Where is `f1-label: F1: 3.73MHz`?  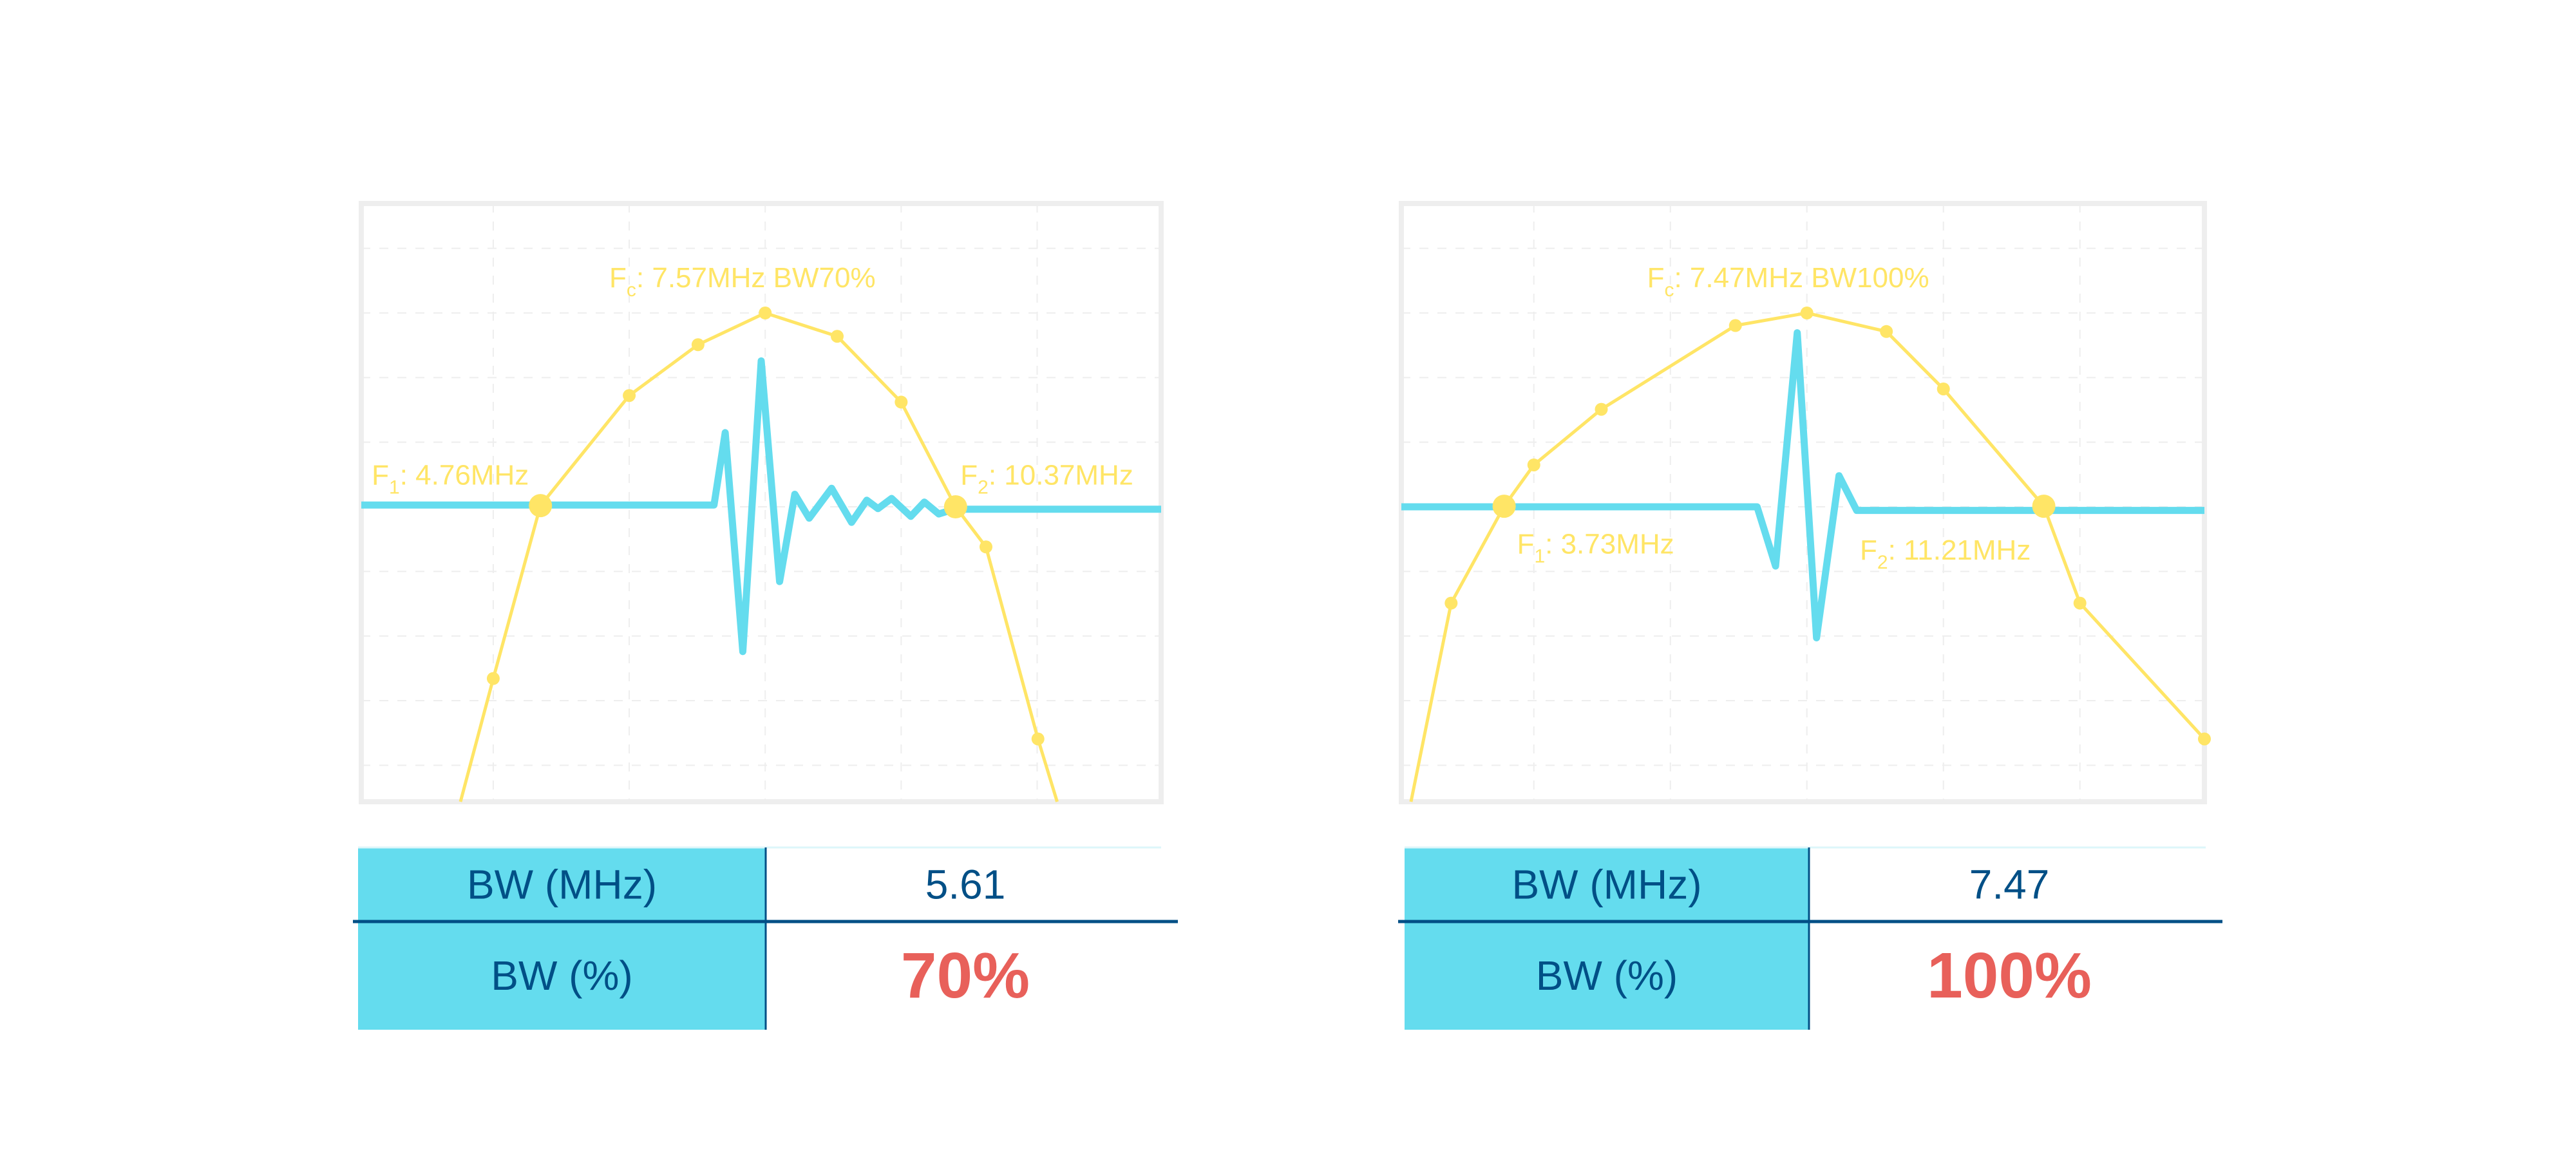
f1-label: F1: 3.73MHz is located at coordinates (1595, 547).